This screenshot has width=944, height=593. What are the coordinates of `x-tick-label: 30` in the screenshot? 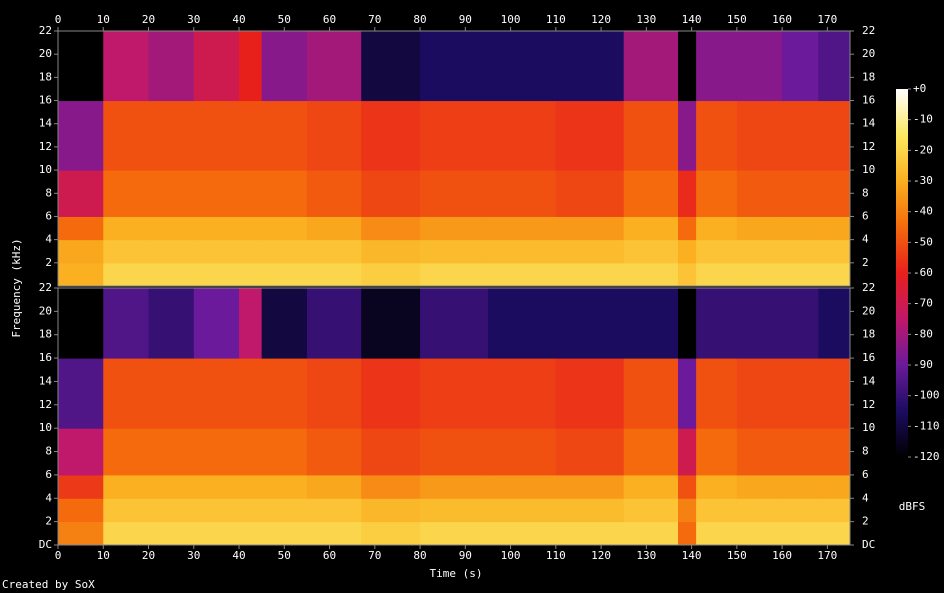 It's located at (193, 19).